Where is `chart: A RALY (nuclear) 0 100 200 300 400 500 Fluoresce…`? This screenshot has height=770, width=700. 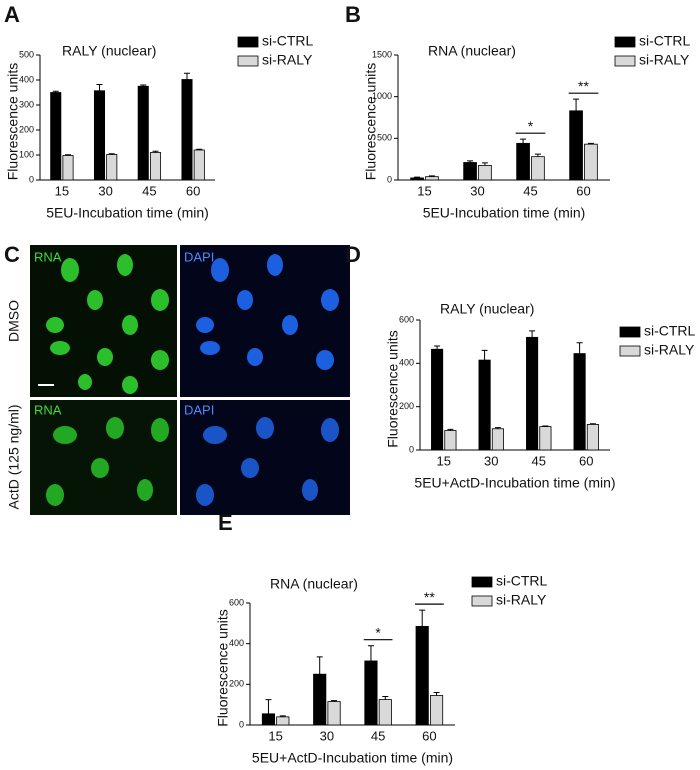 chart: A RALY (nuclear) 0 100 200 300 400 500 Fluoresce… is located at coordinates (159, 111).